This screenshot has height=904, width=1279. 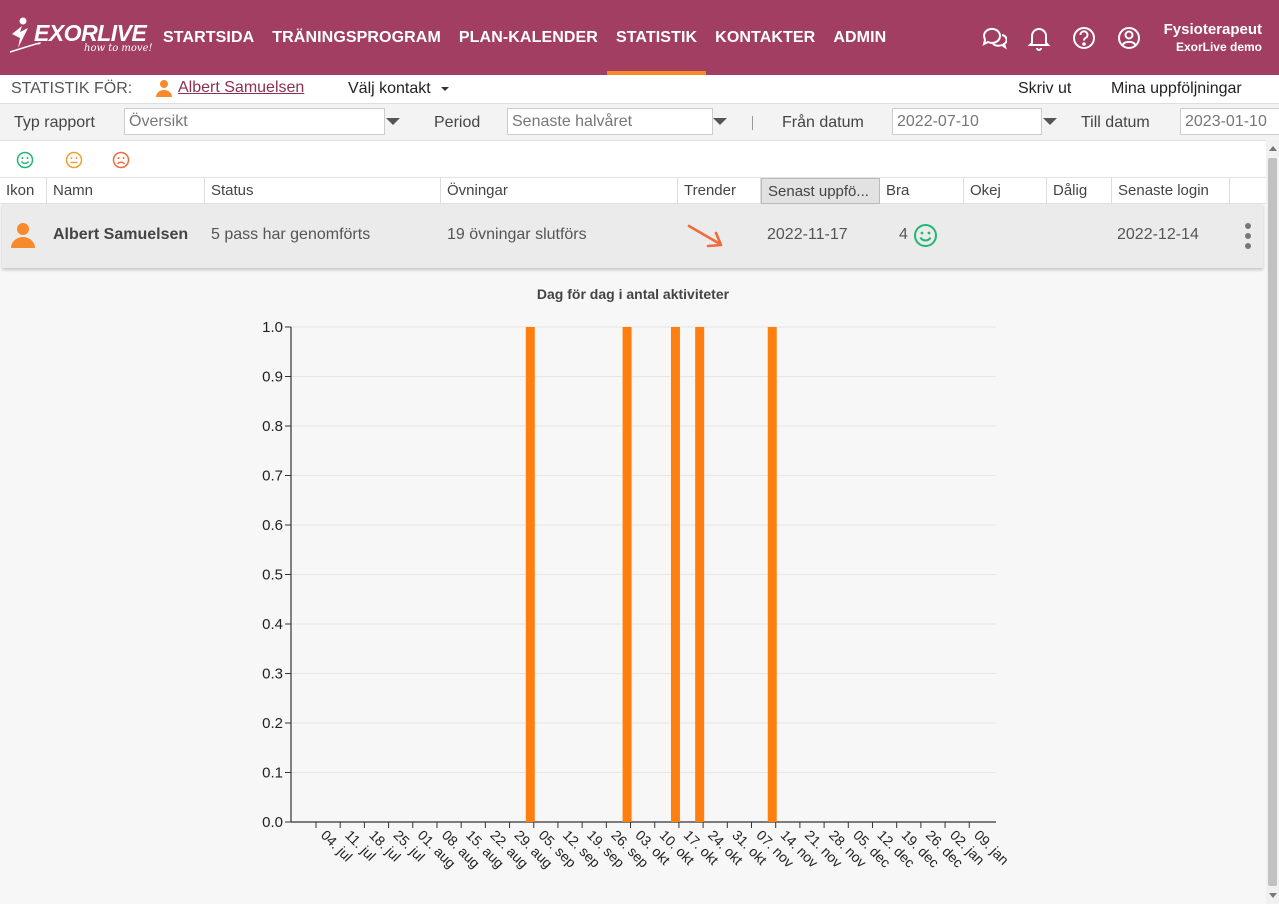 What do you see at coordinates (720, 121) in the screenshot?
I see `period-caret-icon` at bounding box center [720, 121].